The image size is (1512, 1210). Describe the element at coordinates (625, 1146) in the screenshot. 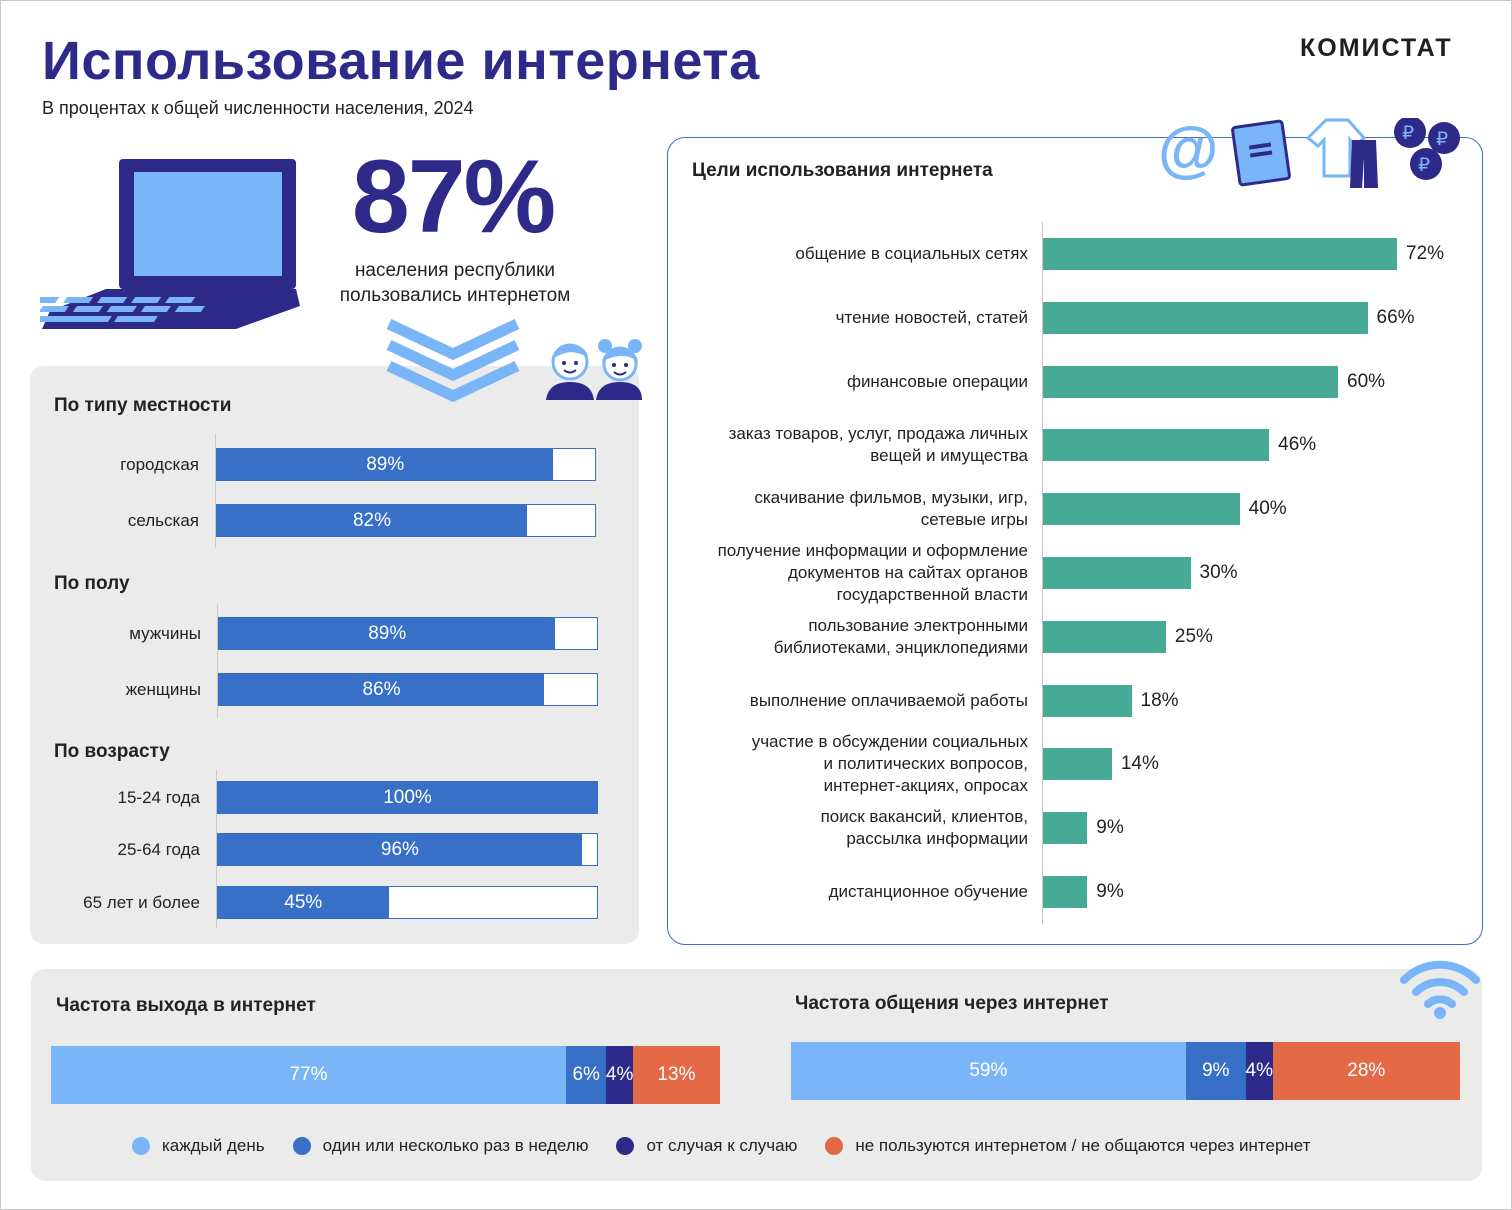

I see `legend-swatch-occasional` at that location.